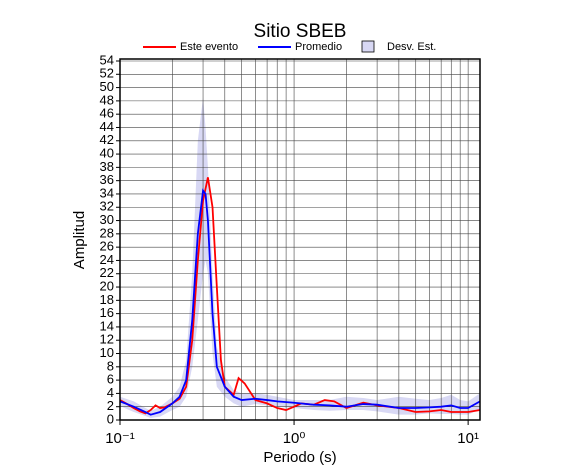 This screenshot has width=586, height=475. I want to click on y-axis-label: Amplitud, so click(79, 240).